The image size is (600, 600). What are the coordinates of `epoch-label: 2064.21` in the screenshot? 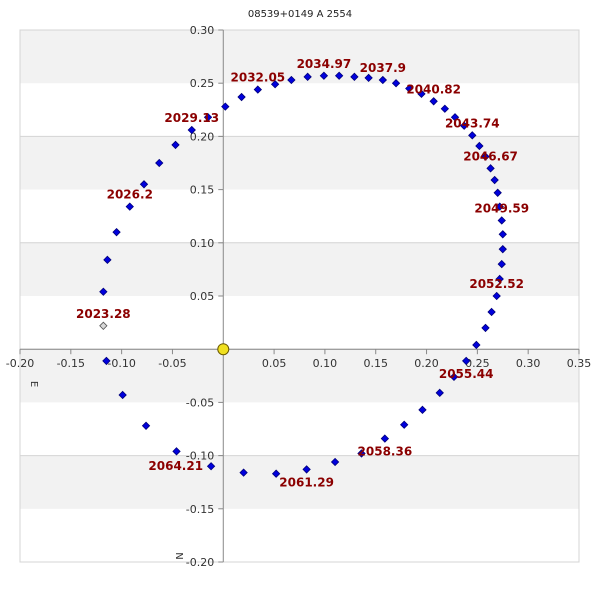 It's located at (175, 466).